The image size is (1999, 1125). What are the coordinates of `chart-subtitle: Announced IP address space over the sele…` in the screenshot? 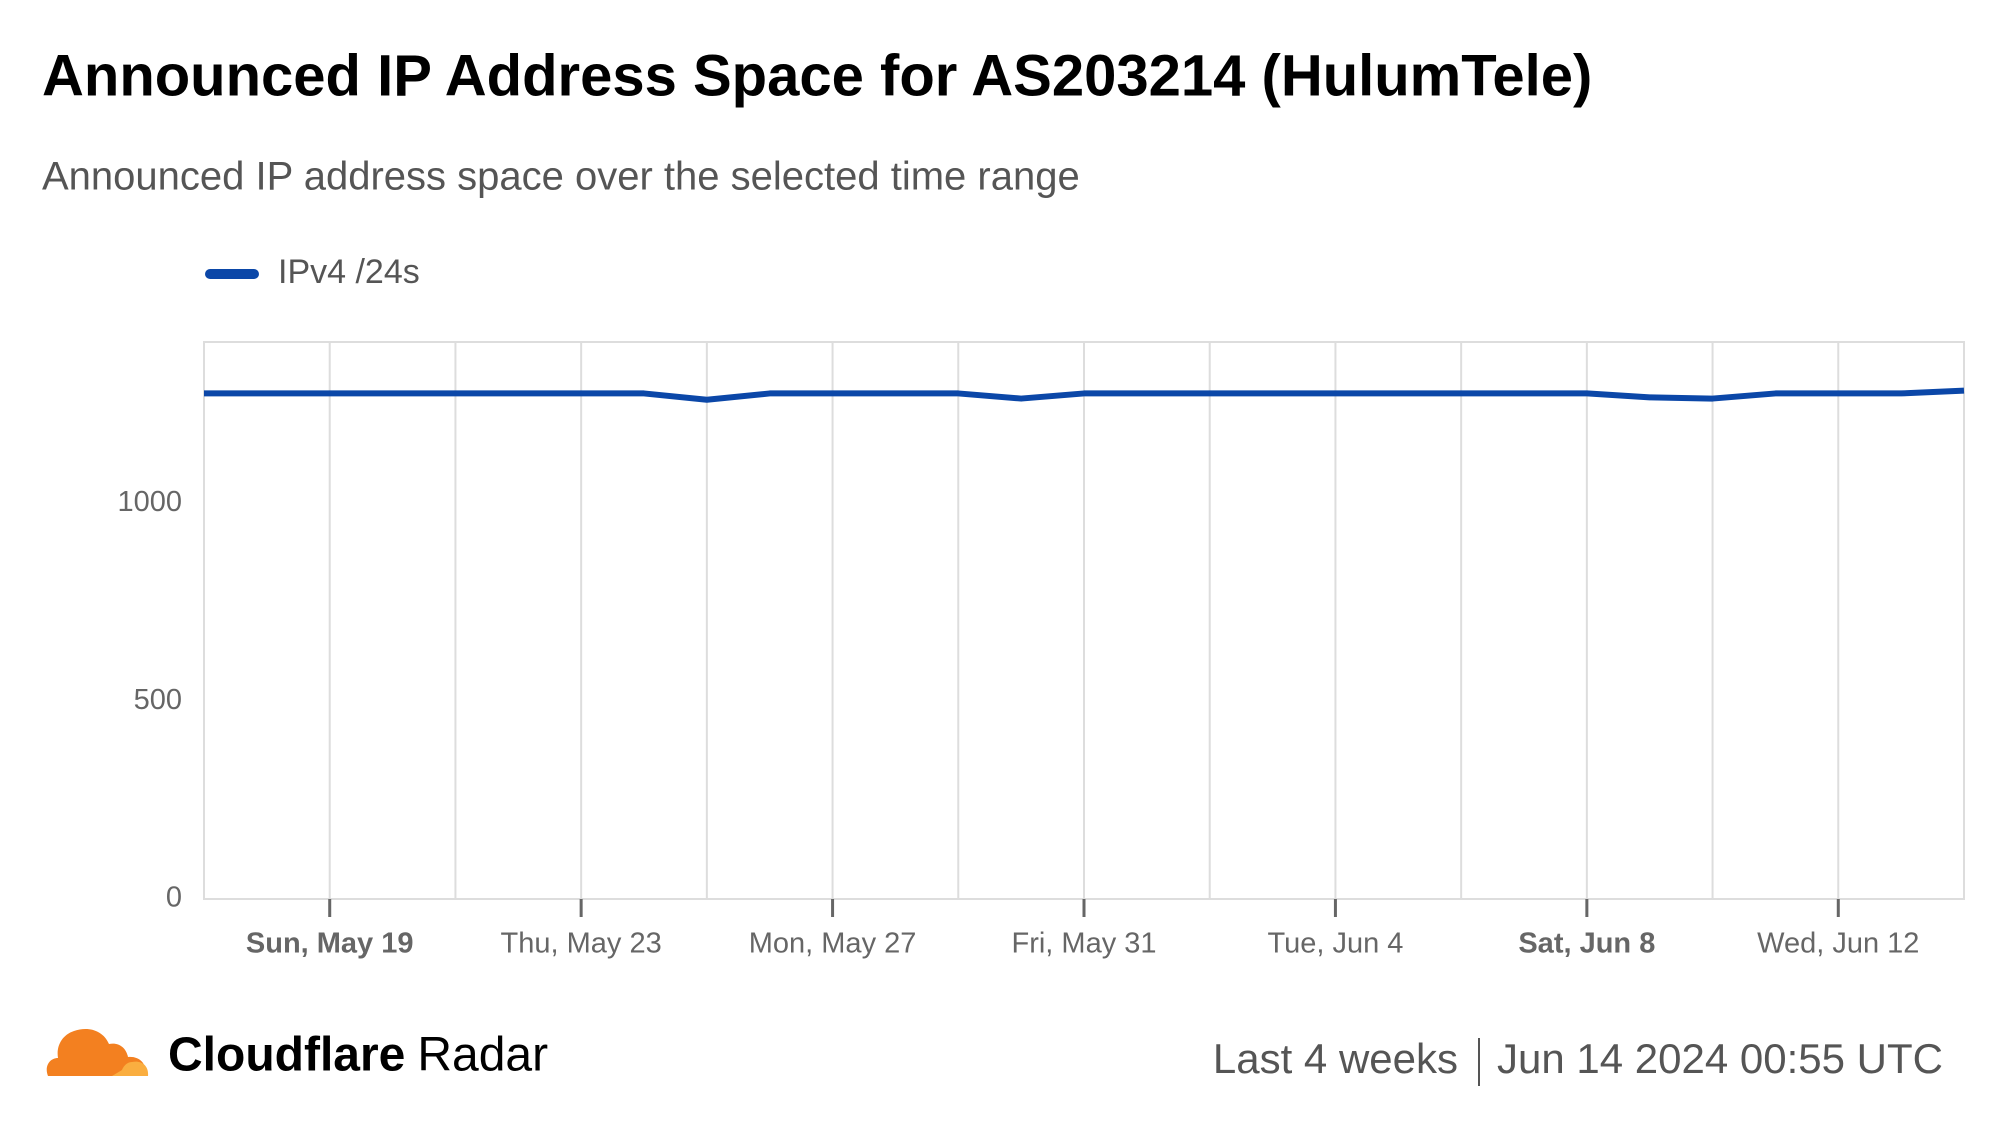 It's located at (561, 177).